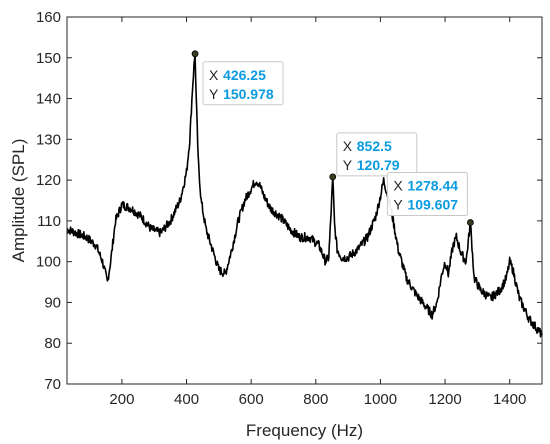 This screenshot has height=444, width=550. I want to click on y-tick-label: 130, so click(48, 139).